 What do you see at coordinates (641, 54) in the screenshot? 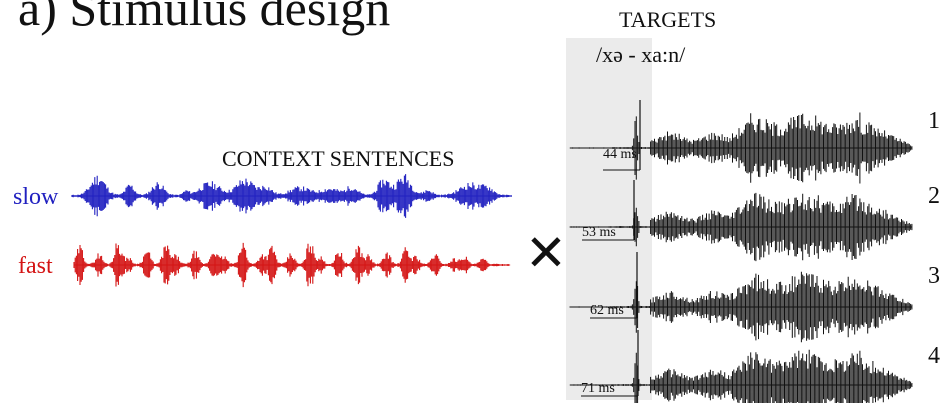
I see `targets-ipa-transcription: /xə - xa:n/` at bounding box center [641, 54].